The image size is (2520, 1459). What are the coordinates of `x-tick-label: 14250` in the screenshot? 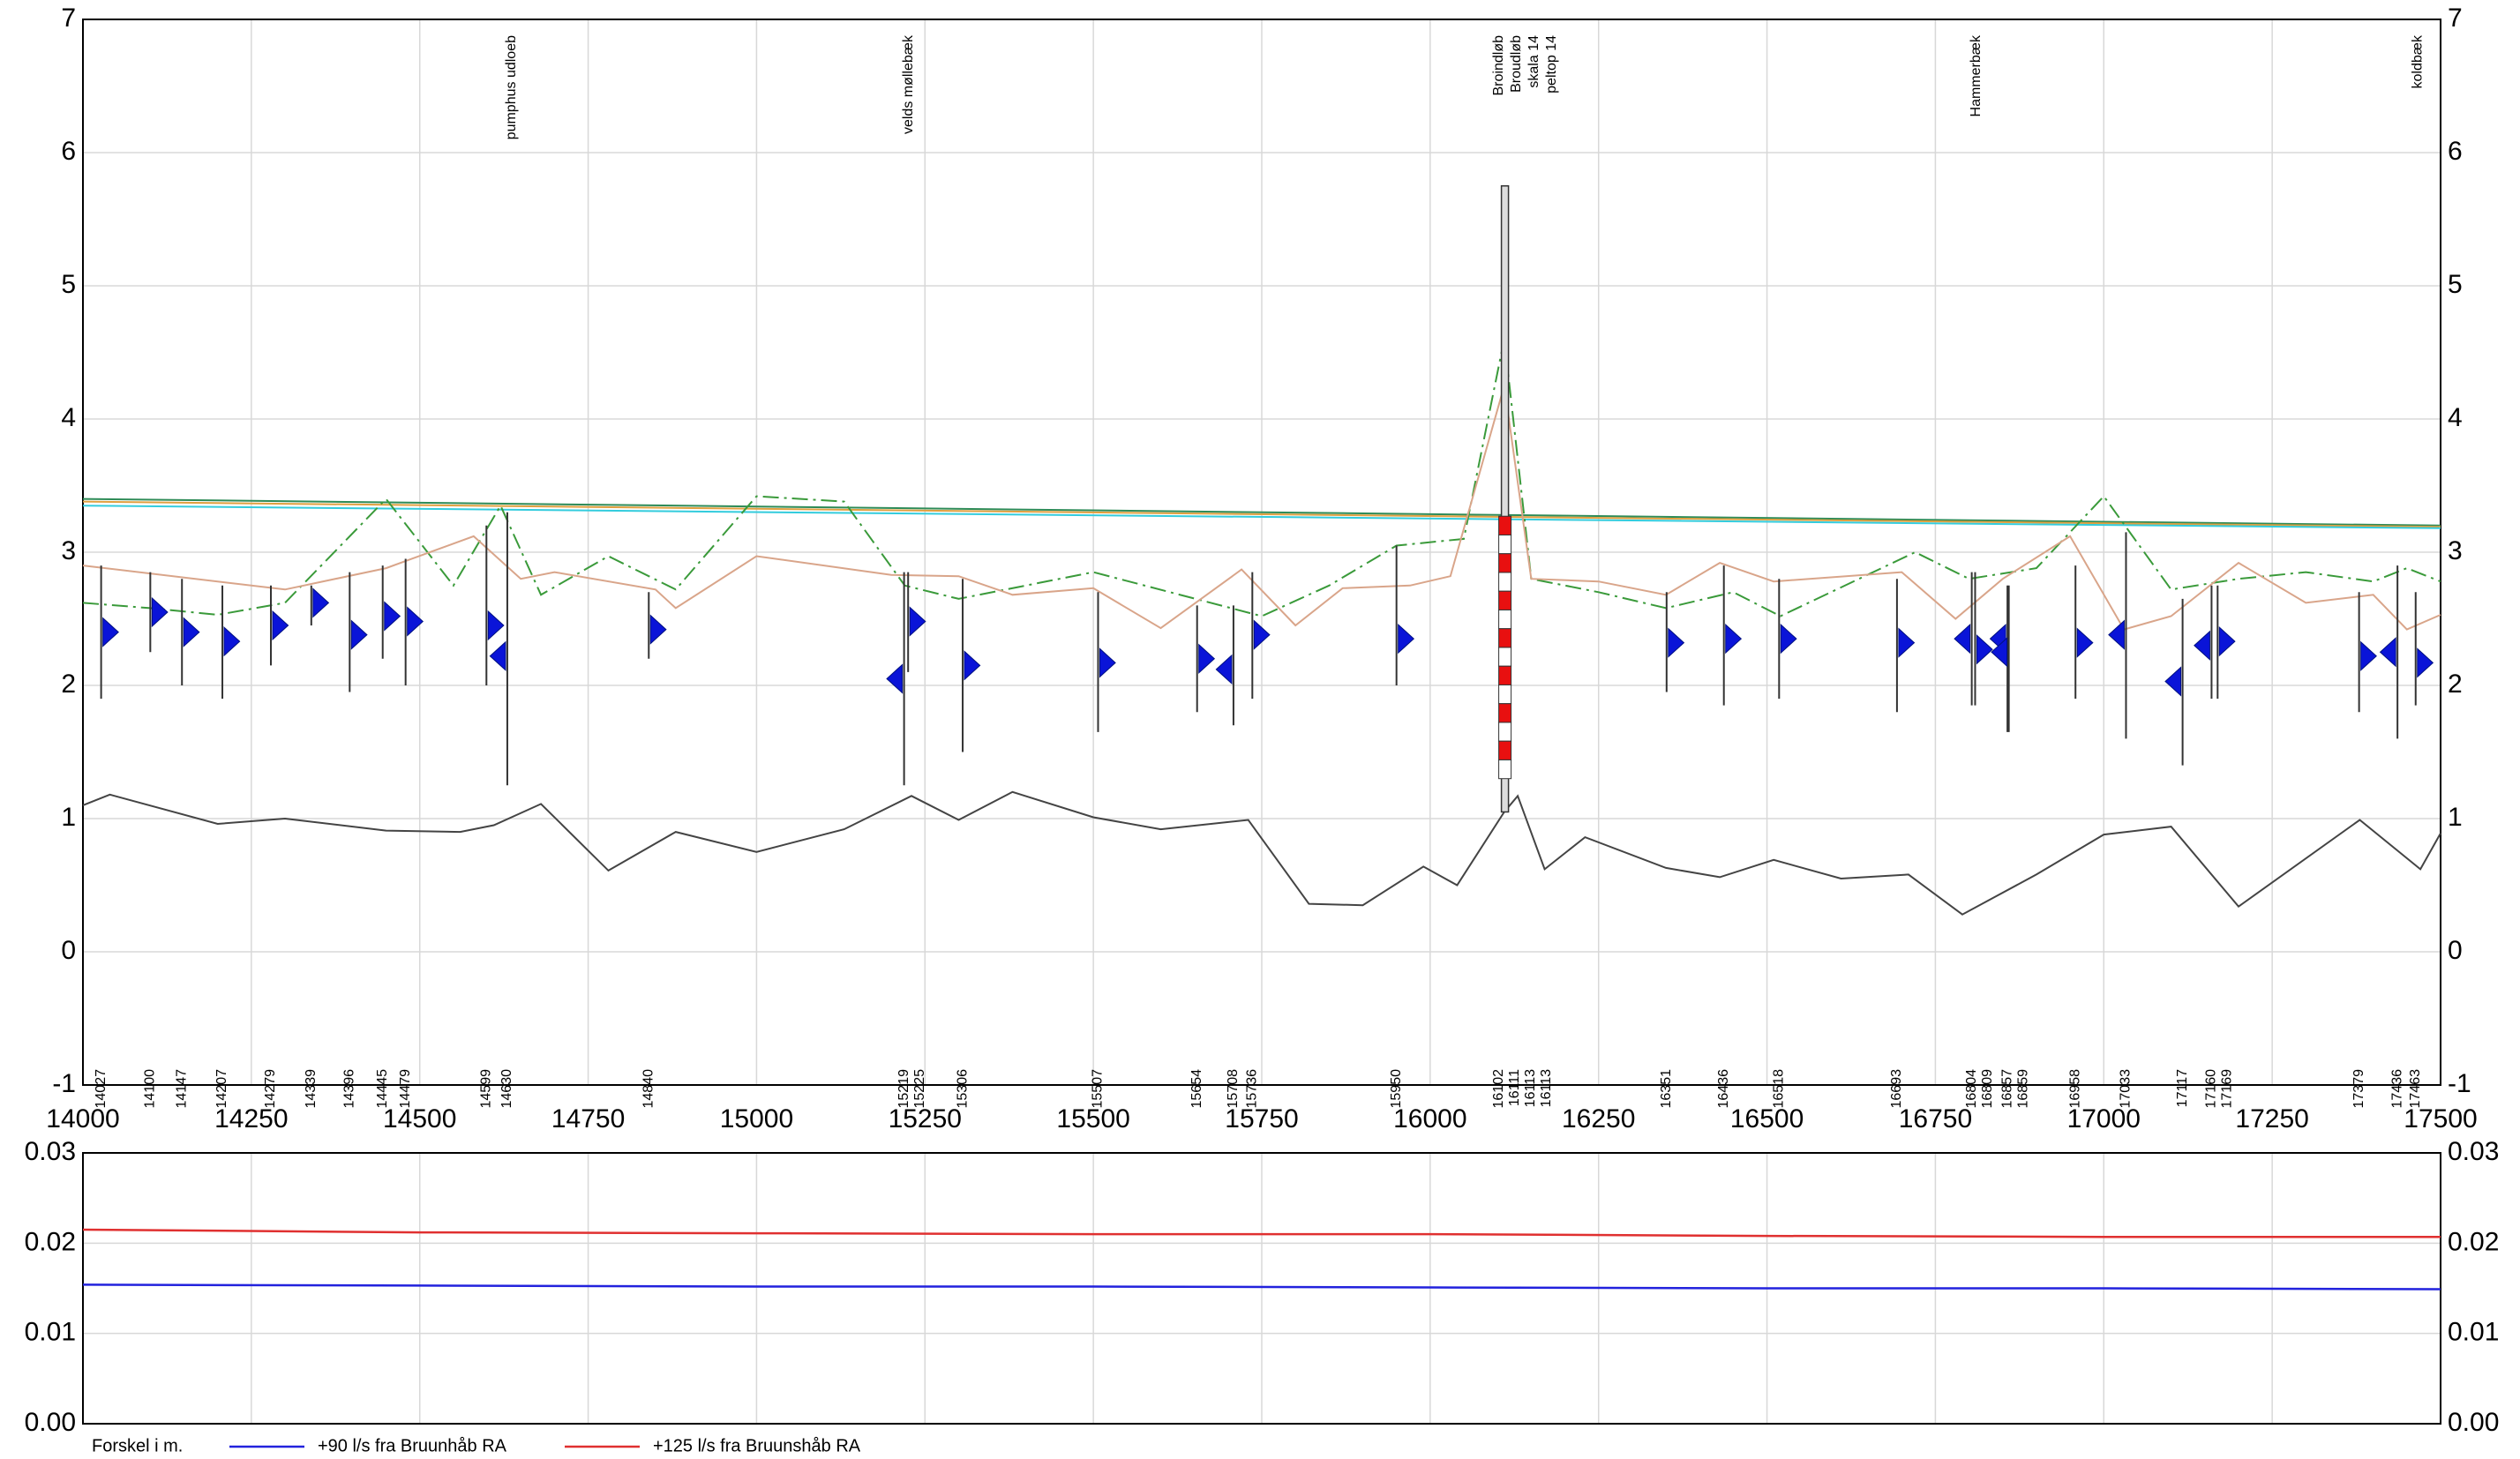 It's located at (251, 1119).